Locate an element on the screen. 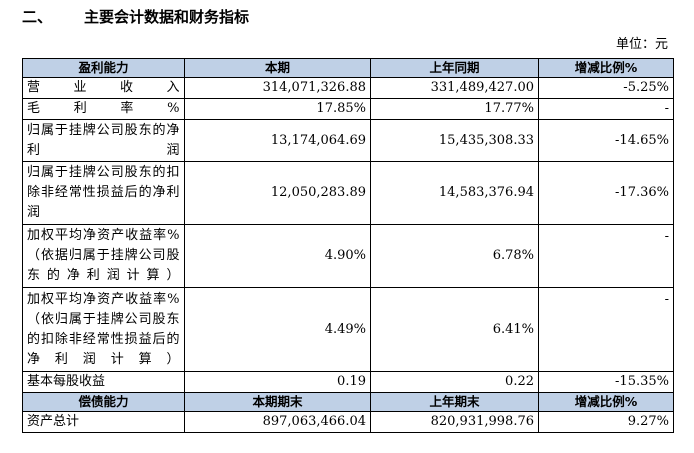  header-cell: 盈利能力 is located at coordinates (103, 68).